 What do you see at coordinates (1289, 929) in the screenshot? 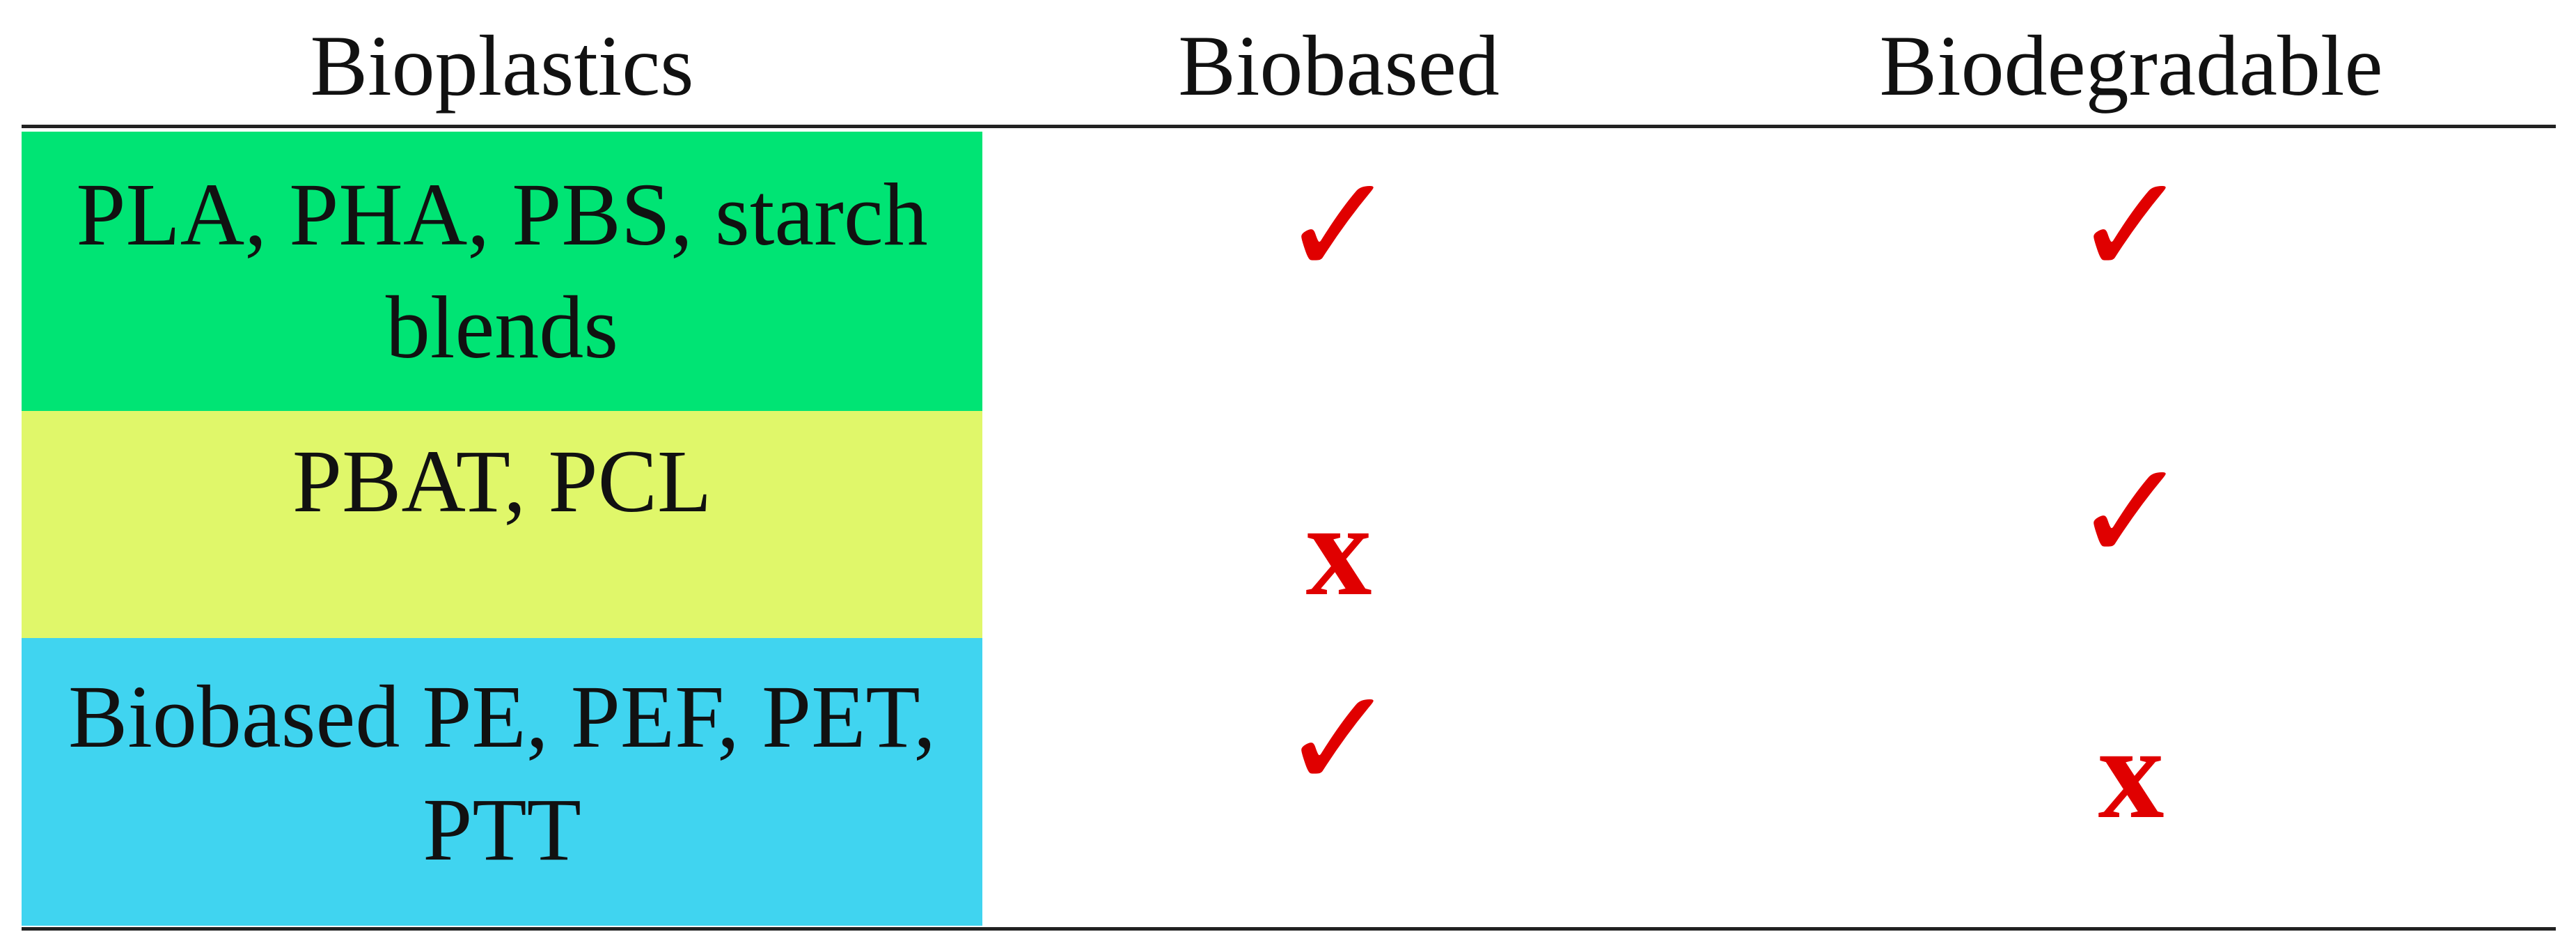
I see `bottom-rule` at bounding box center [1289, 929].